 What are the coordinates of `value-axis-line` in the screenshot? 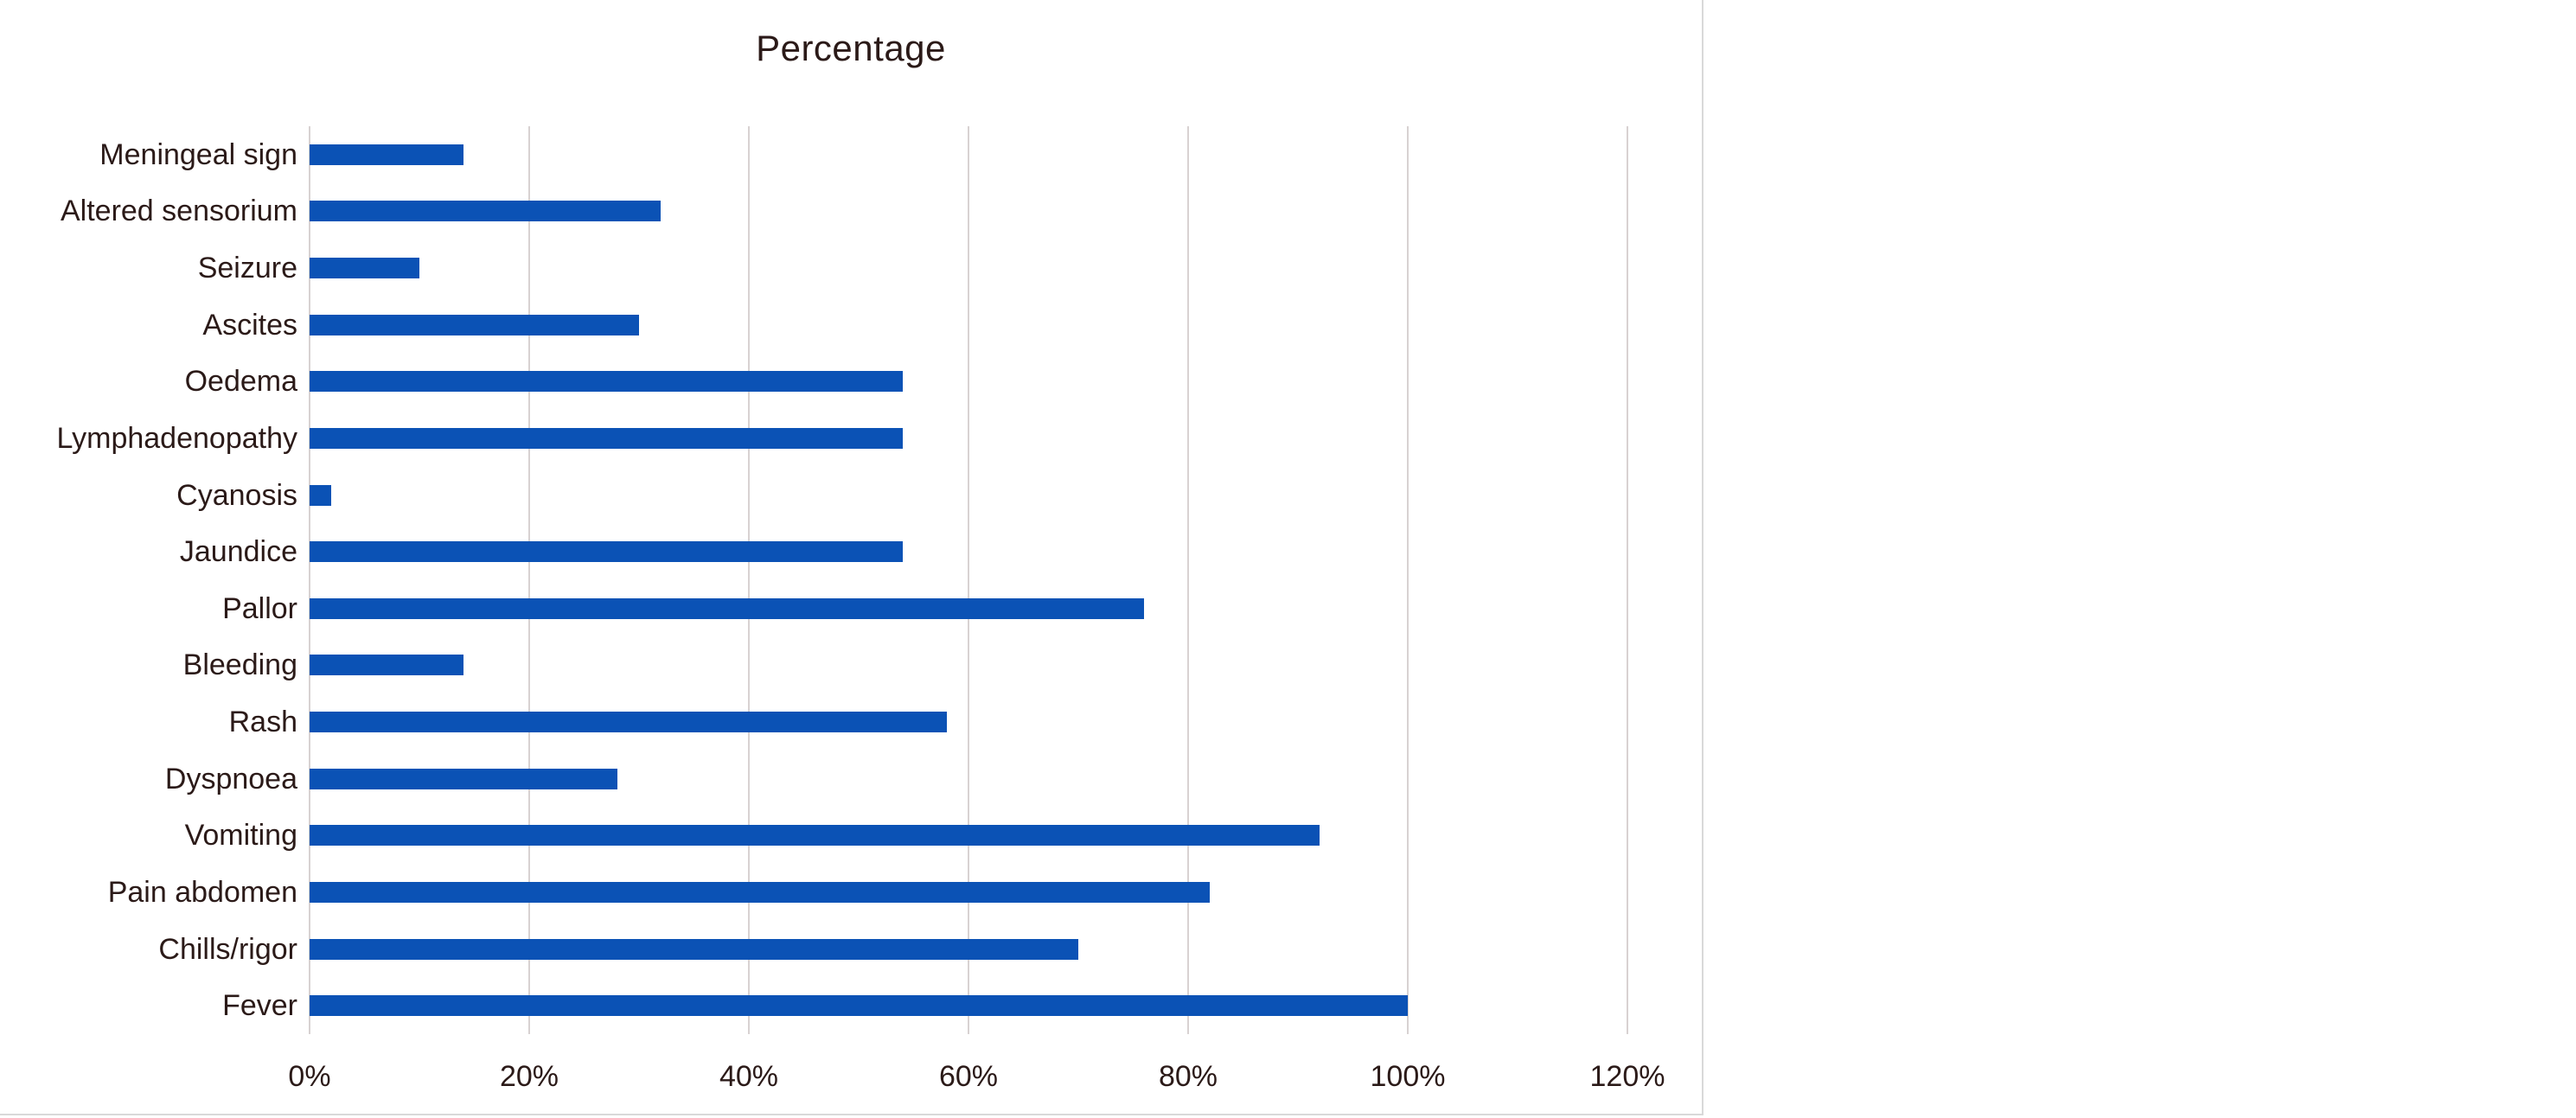 It's located at (309, 580).